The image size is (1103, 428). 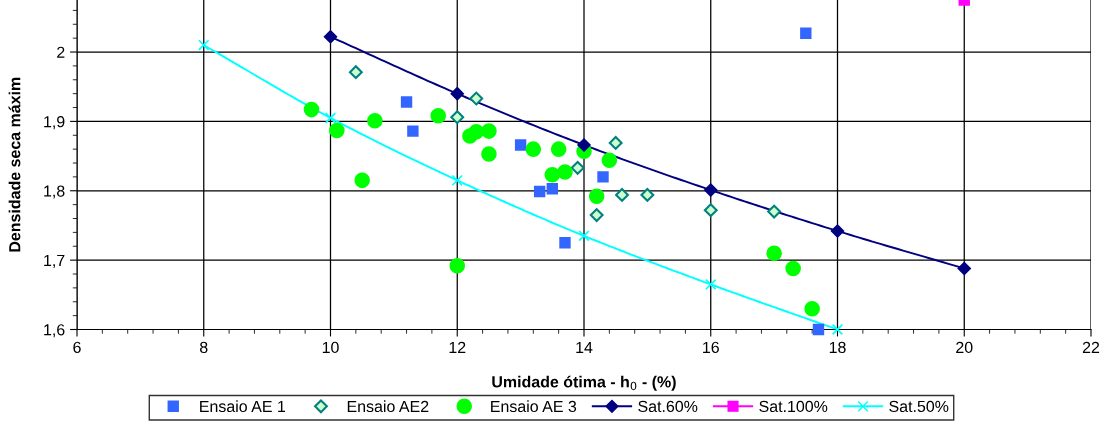 I want to click on legend-label: Sat.60%, so click(x=668, y=406).